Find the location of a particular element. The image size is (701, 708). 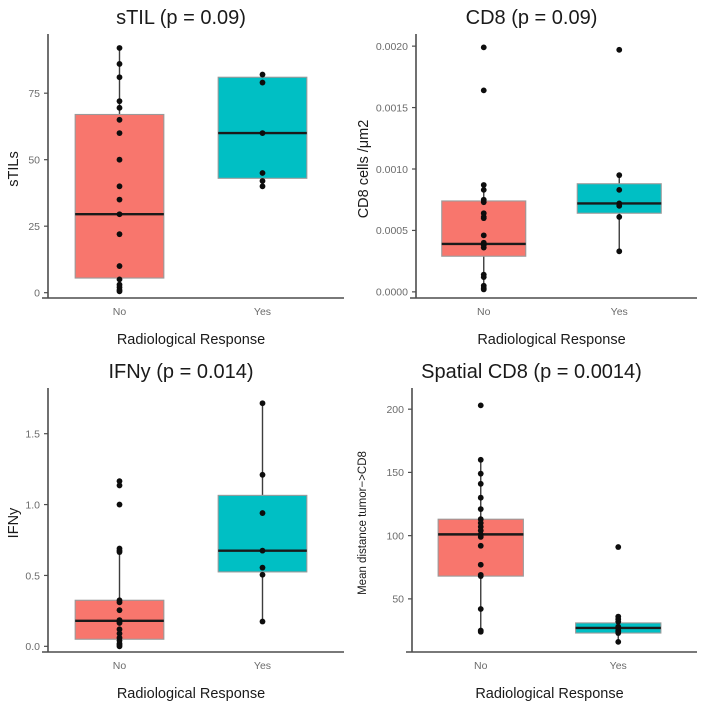

box-group-stil-no is located at coordinates (119, 170).